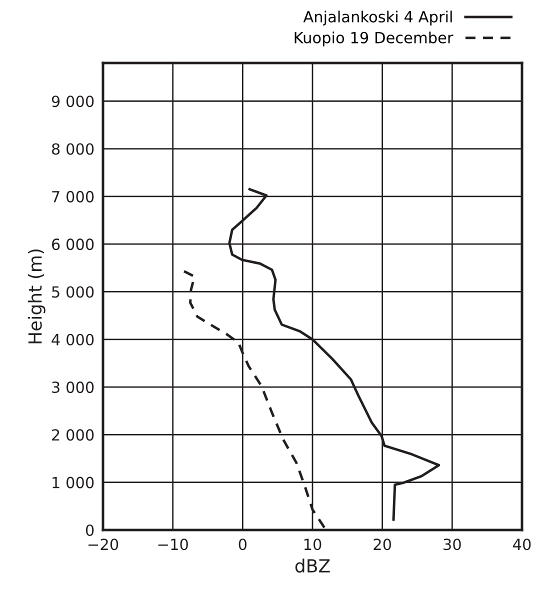 The width and height of the screenshot is (535, 595). I want to click on y-tick-label: 9 000, so click(73, 102).